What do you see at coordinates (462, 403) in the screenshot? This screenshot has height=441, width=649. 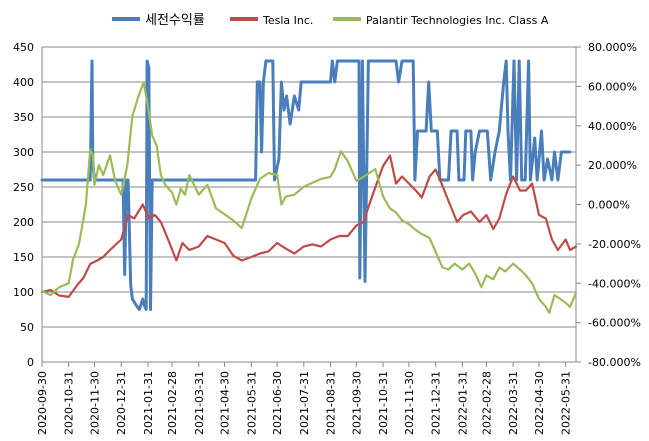 I see `x-tick-label: 2022-01-31` at bounding box center [462, 403].